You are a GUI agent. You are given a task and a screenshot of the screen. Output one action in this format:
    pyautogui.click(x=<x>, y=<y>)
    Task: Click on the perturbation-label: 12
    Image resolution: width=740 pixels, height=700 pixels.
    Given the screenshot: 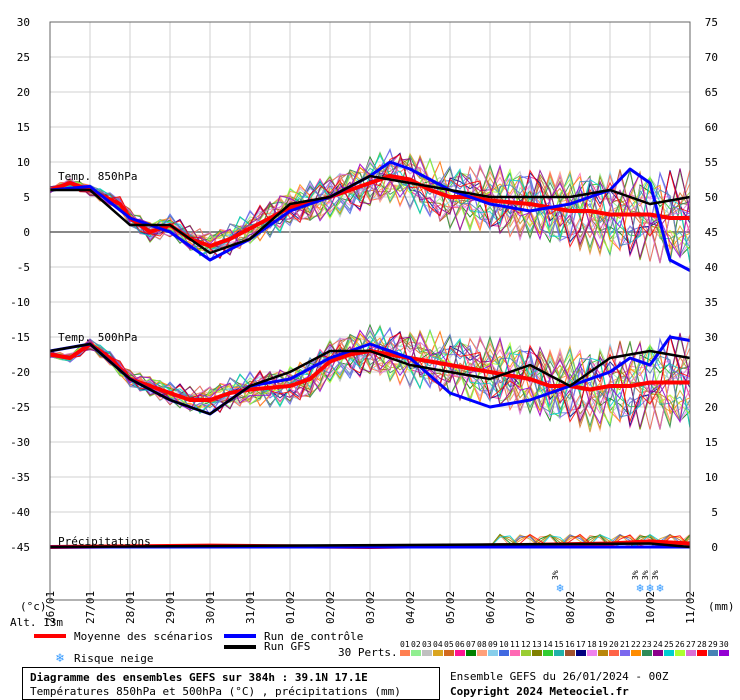 What is the action you would take?
    pyautogui.click(x=526, y=644)
    